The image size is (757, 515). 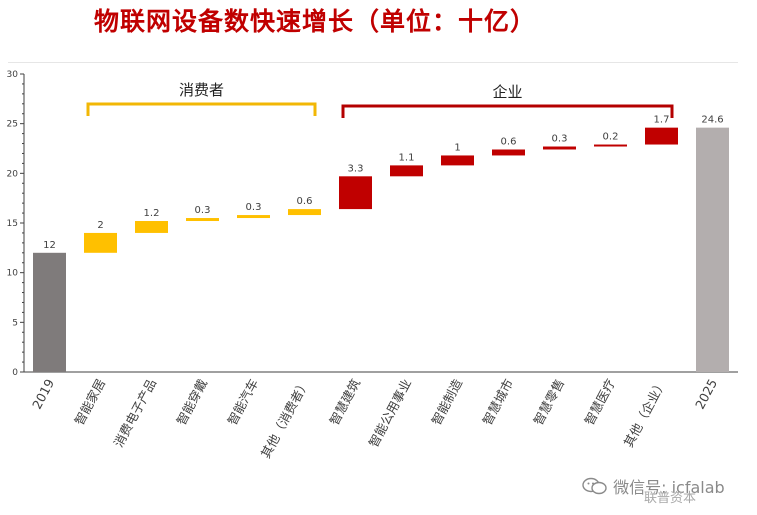 I want to click on bar-智慧零售, so click(x=559, y=148).